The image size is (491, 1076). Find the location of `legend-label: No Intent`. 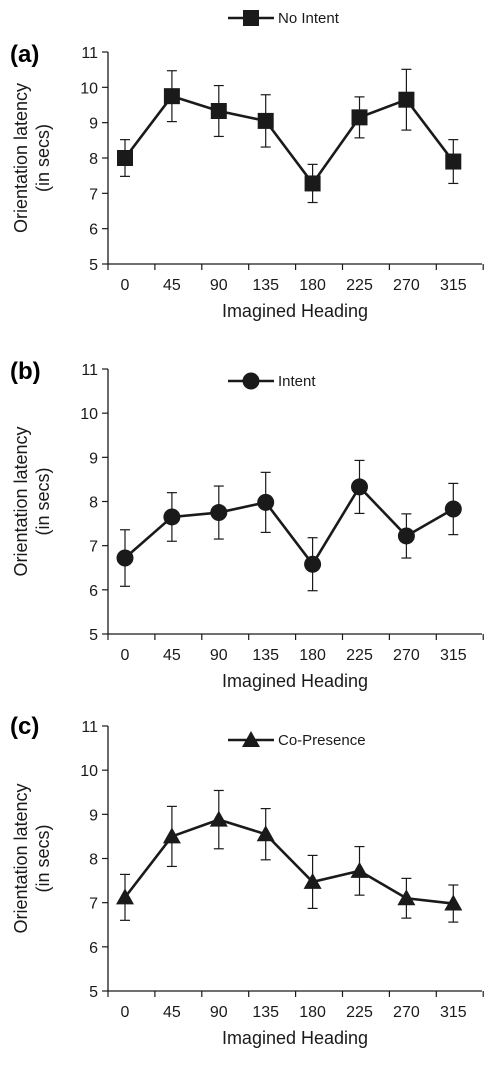

legend-label: No Intent is located at coordinates (309, 18).